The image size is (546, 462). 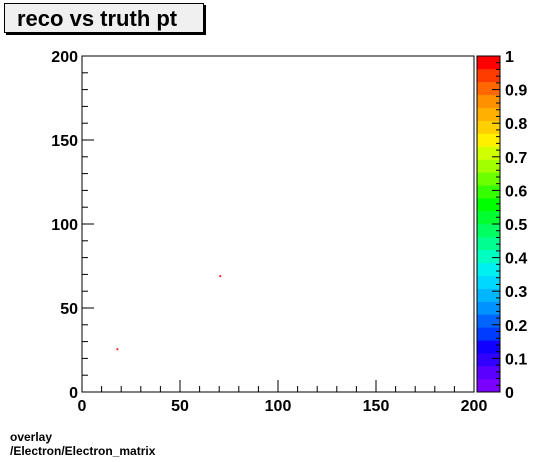 I want to click on palette-tick-label: 0.3, so click(x=516, y=292).